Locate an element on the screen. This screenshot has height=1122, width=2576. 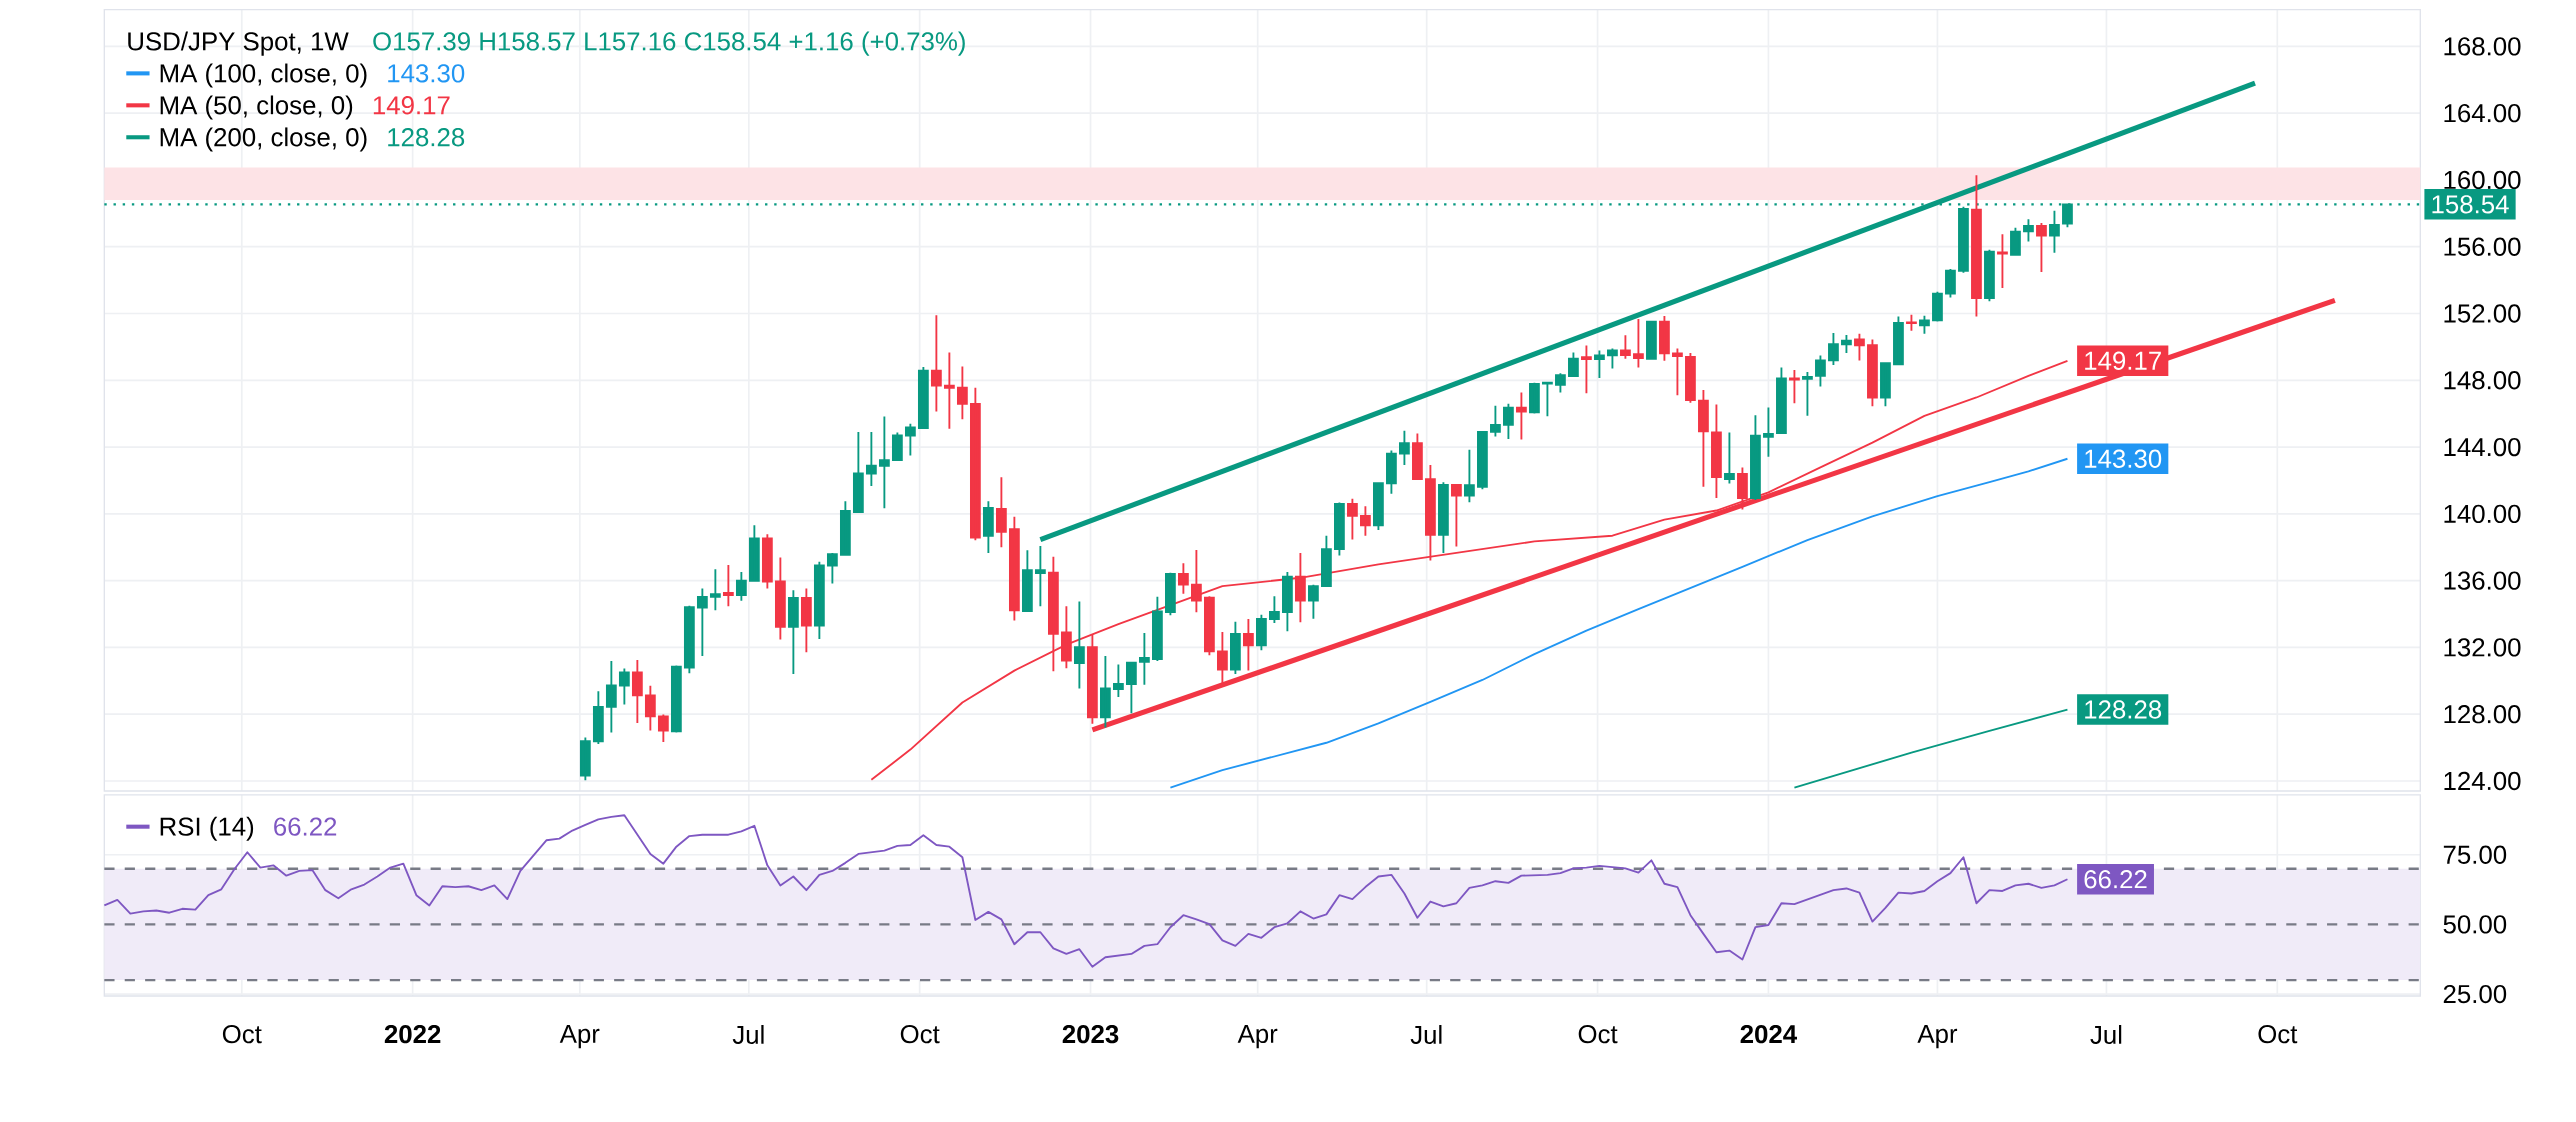
ref-line-label: 158.54 is located at coordinates (2470, 204).